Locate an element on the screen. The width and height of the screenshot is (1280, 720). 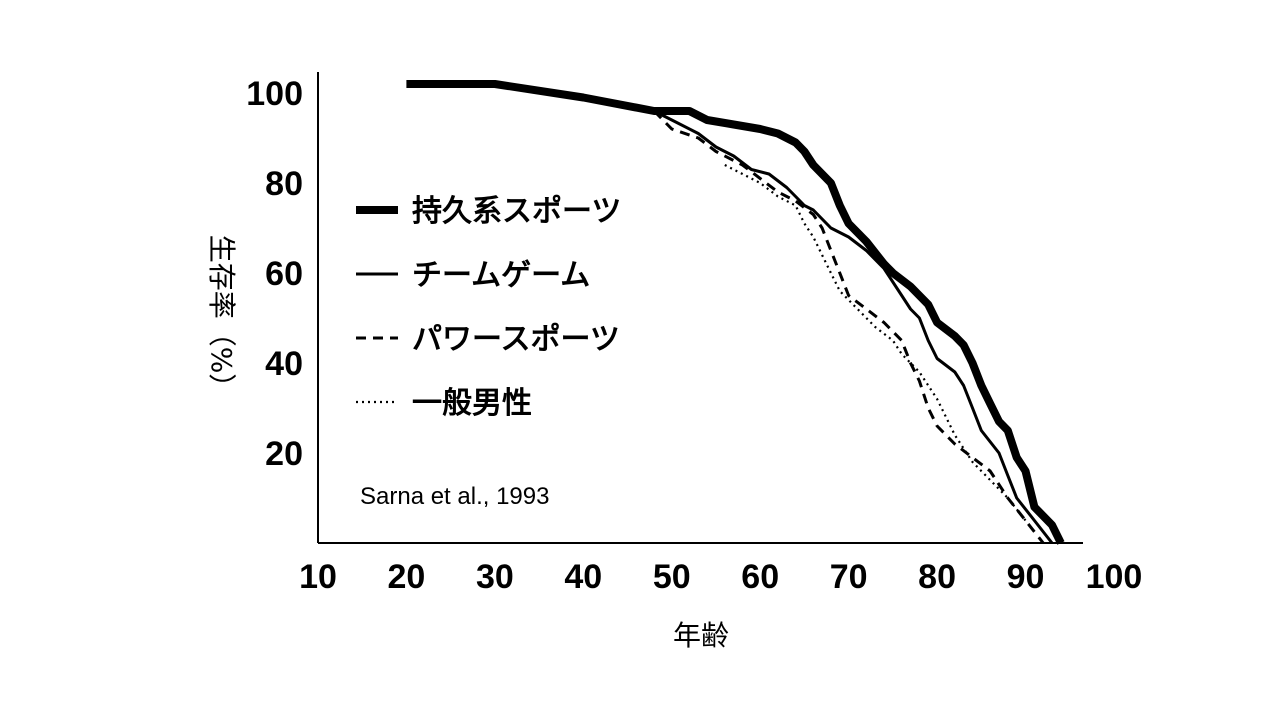
x-axis-title: 年齢 is located at coordinates (701, 635).